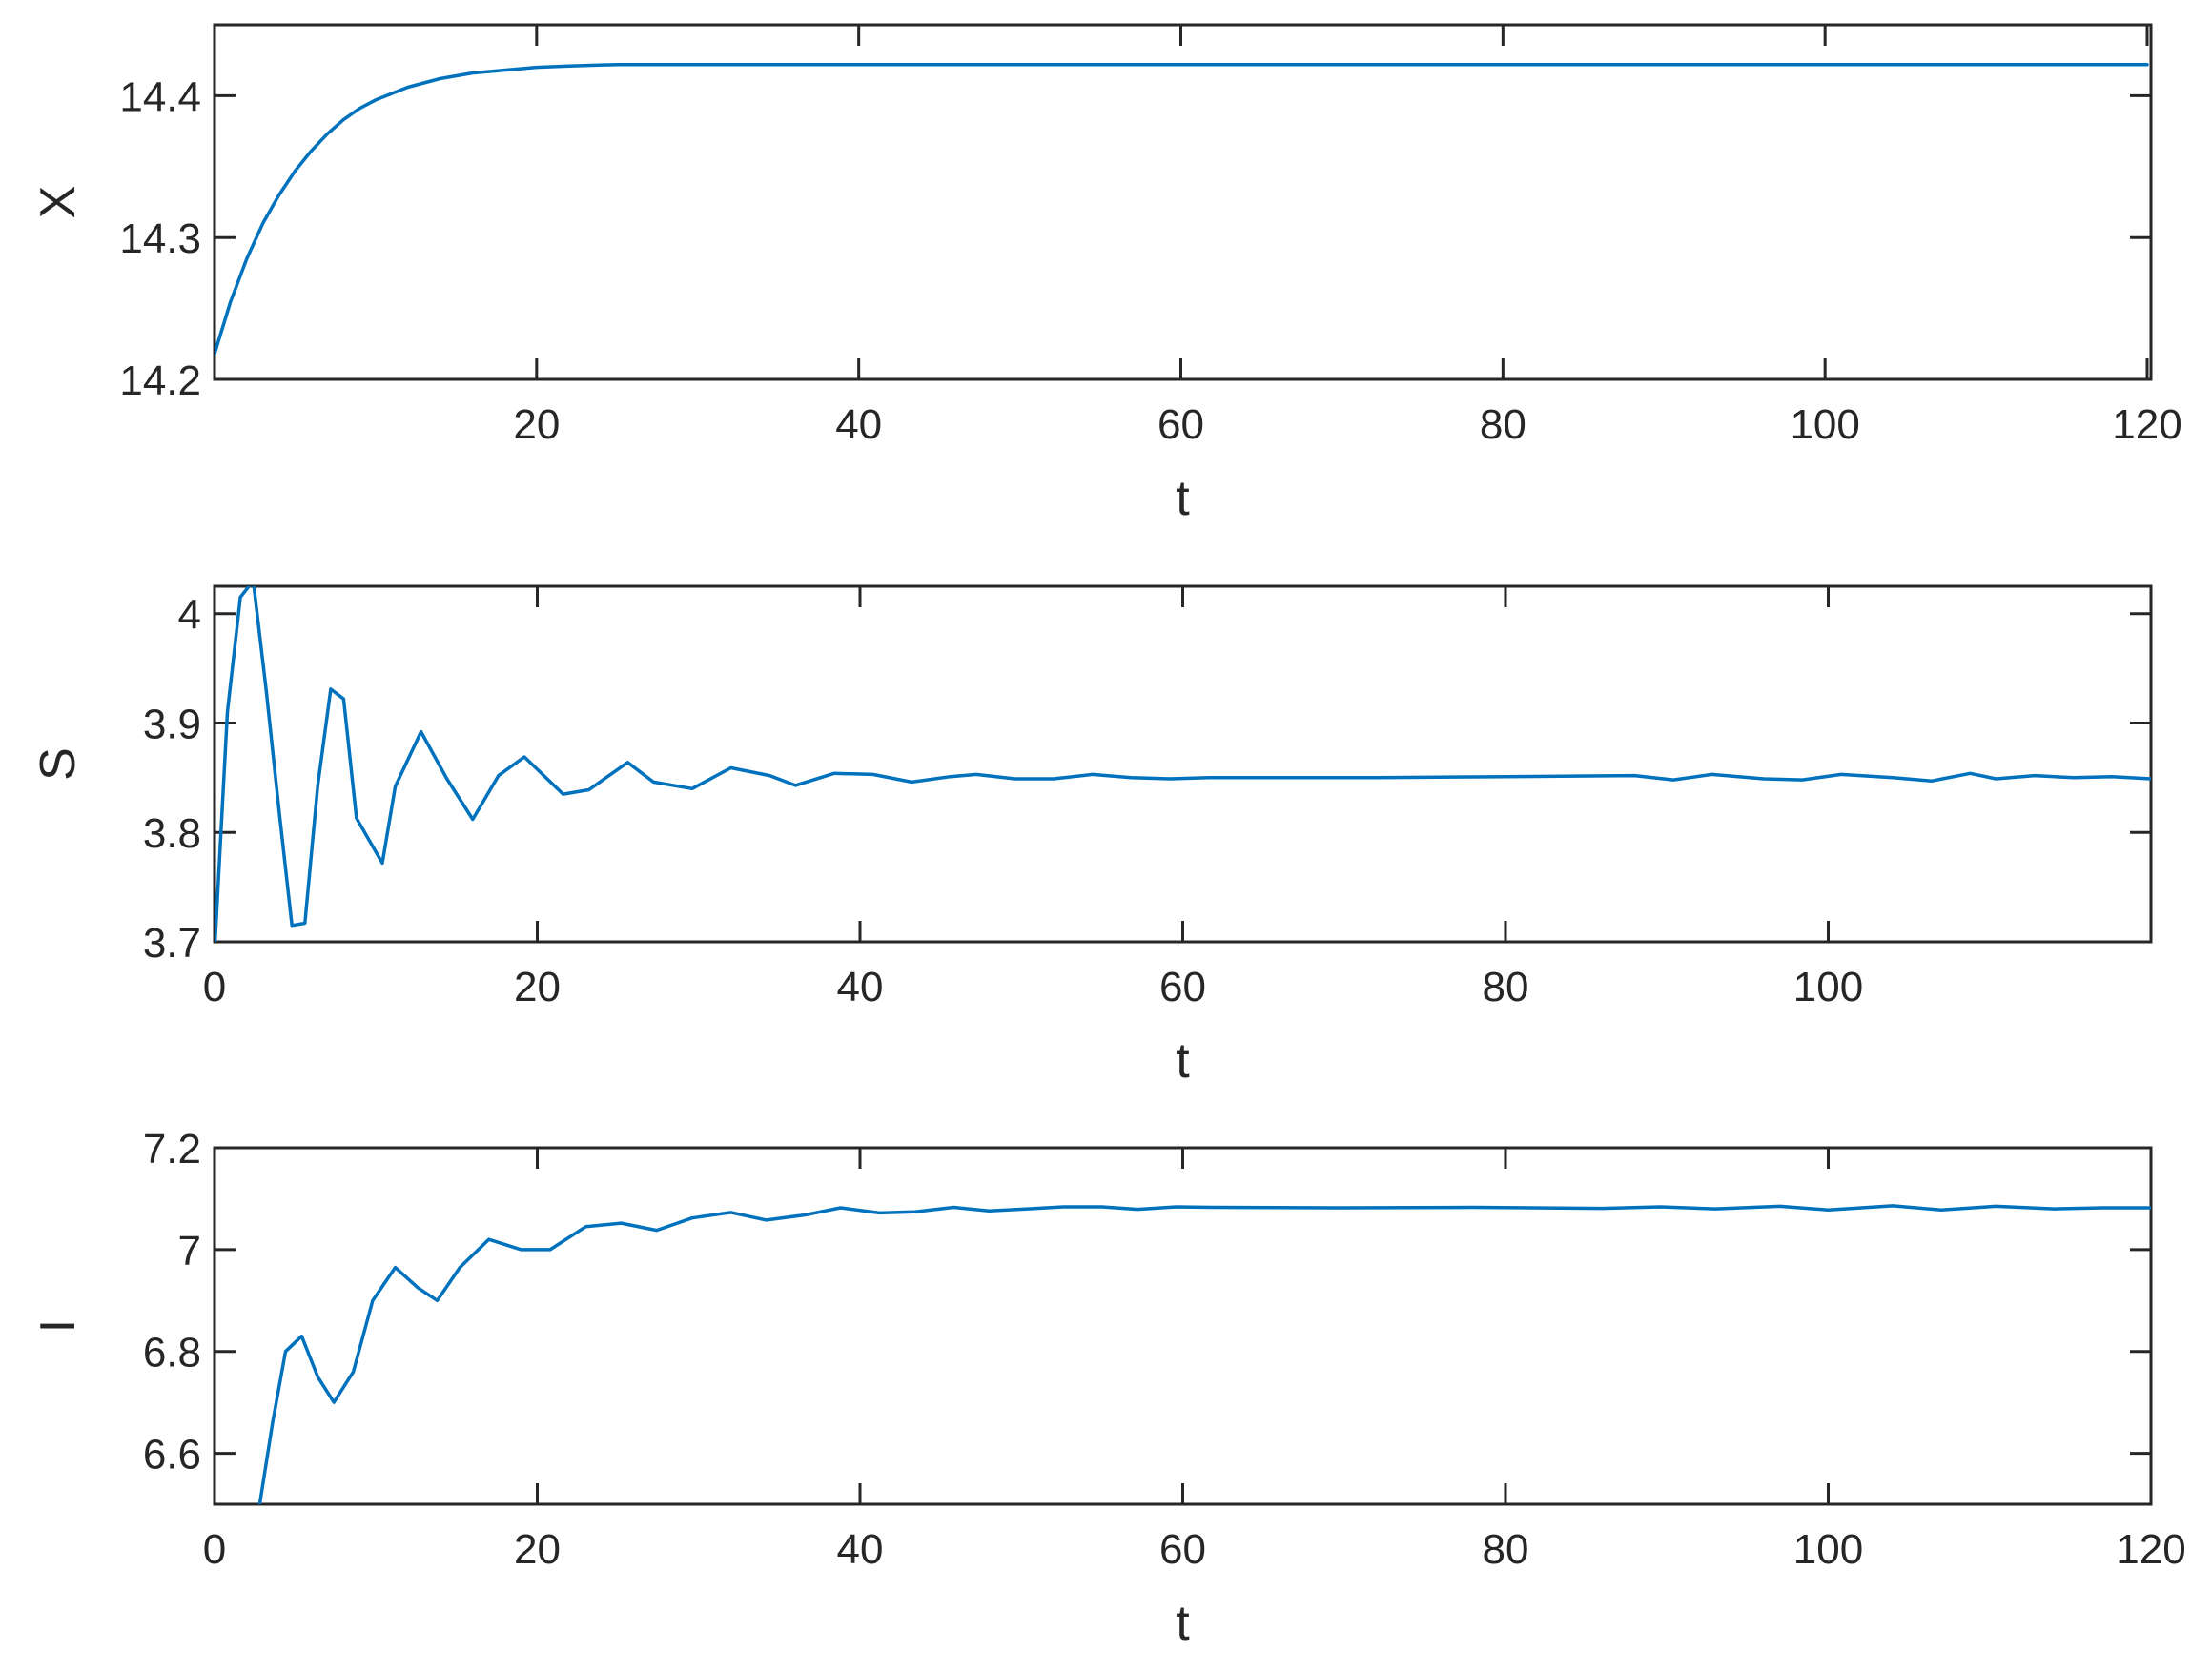 The image size is (2212, 1672). I want to click on y-tick-label: 3.8, so click(172, 834).